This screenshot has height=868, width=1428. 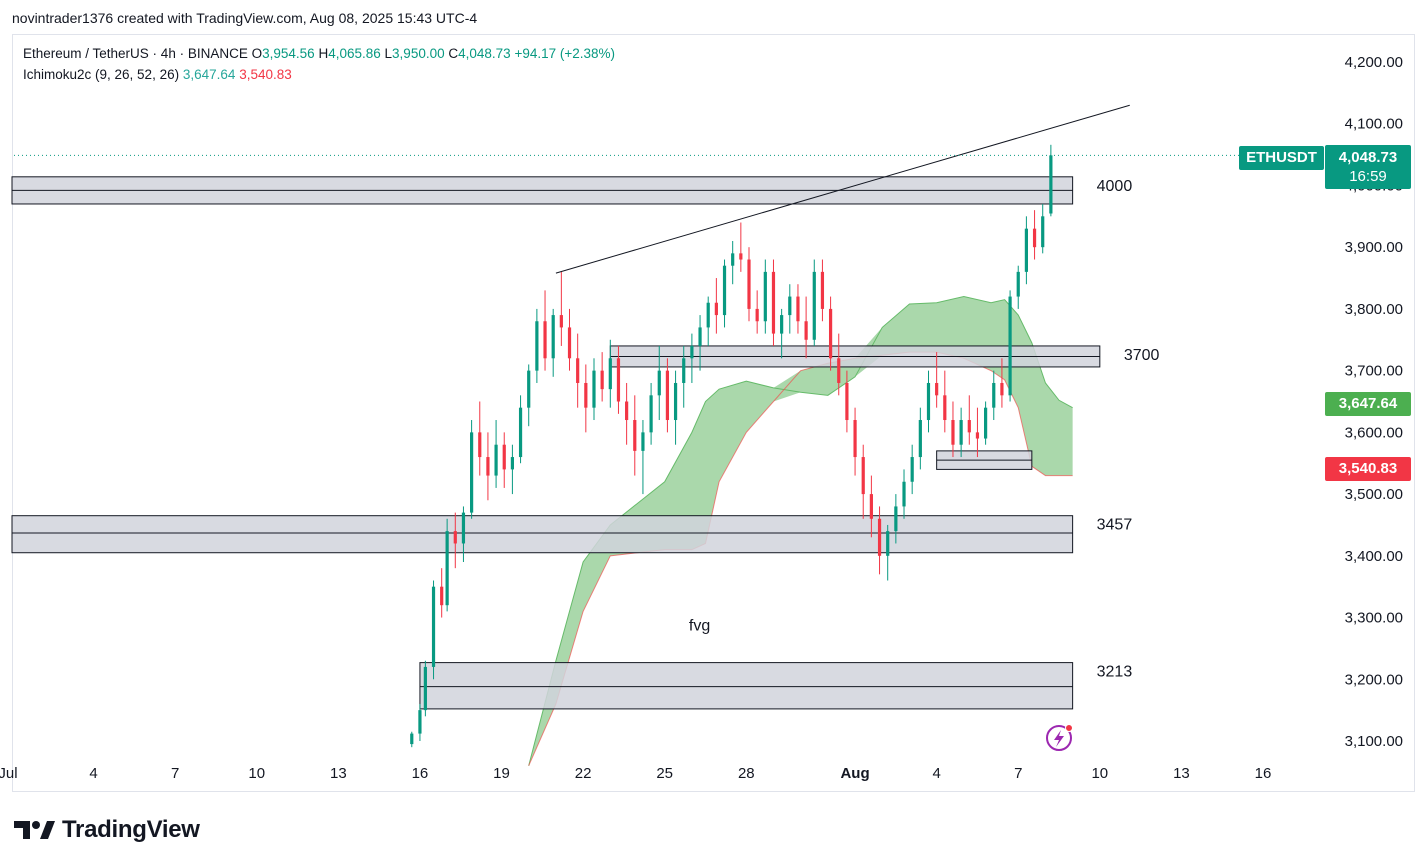 What do you see at coordinates (1374, 124) in the screenshot?
I see `y-tick-label: 4,100.00` at bounding box center [1374, 124].